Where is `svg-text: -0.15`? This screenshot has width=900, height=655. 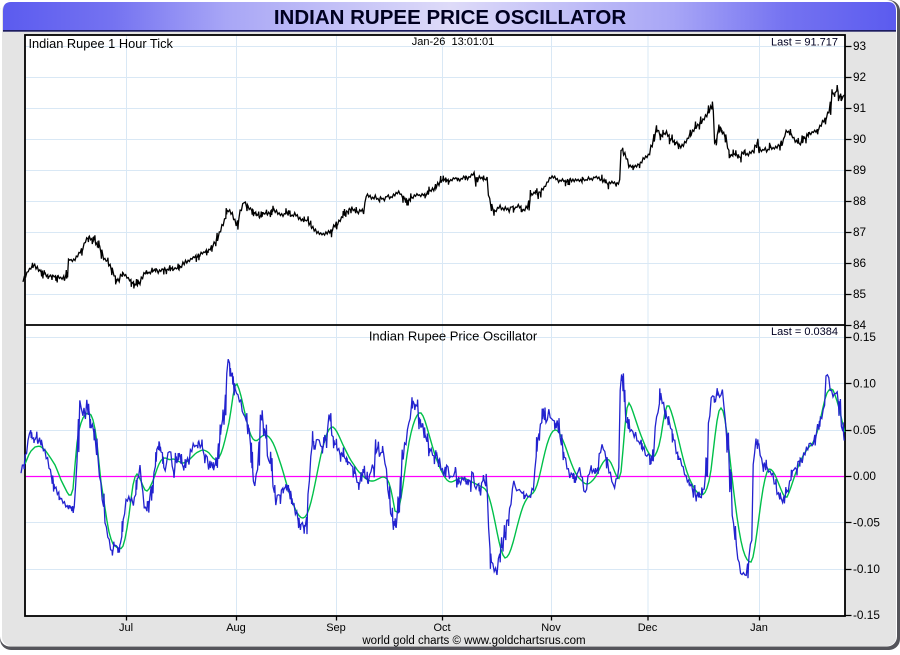 svg-text: -0.15 is located at coordinates (866, 615).